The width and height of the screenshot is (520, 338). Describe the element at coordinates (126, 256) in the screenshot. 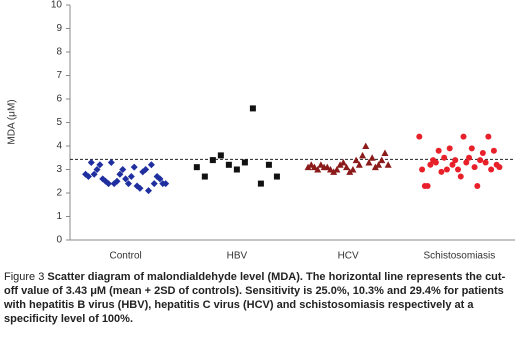

I see `x-tick-label: Control` at that location.